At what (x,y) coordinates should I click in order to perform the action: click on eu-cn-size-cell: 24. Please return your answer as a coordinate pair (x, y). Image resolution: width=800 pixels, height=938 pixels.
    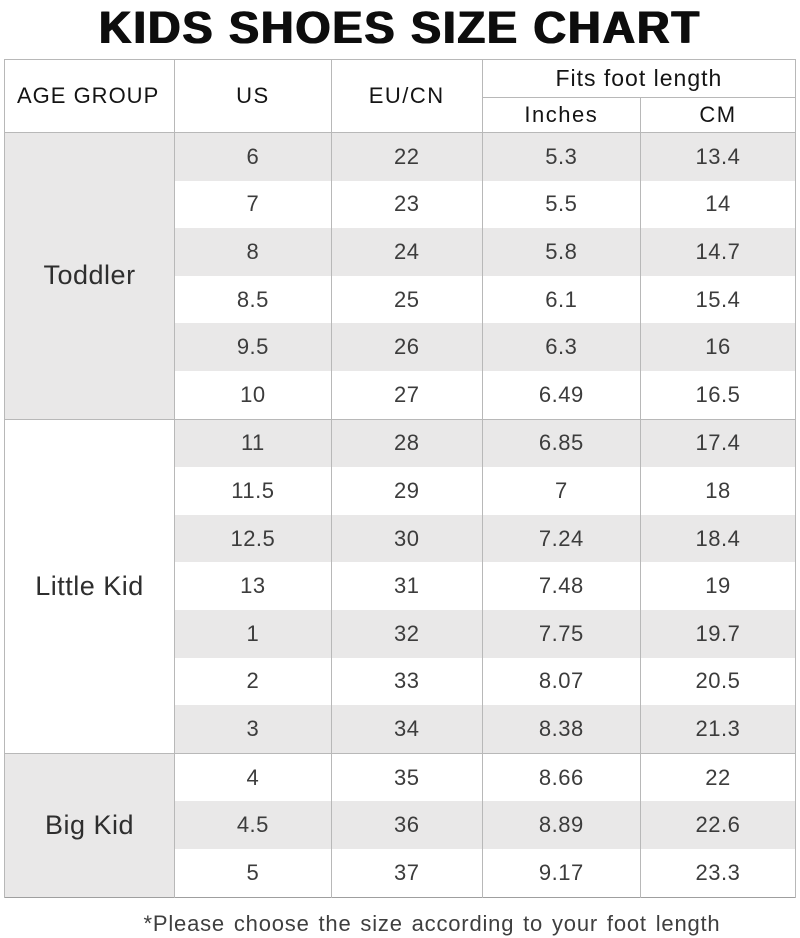
    Looking at the image, I should click on (406, 252).